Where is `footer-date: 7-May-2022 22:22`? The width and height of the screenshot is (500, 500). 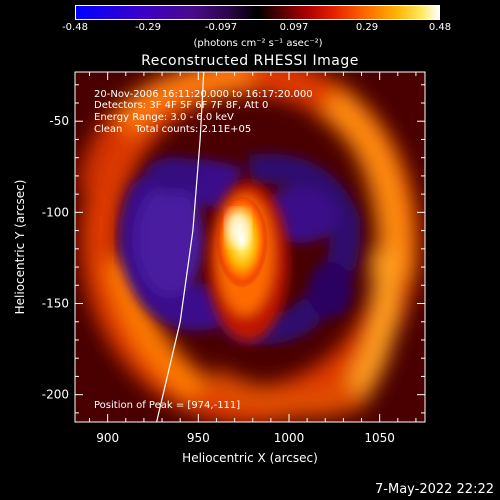
footer-date: 7-May-2022 22:22 is located at coordinates (434, 489).